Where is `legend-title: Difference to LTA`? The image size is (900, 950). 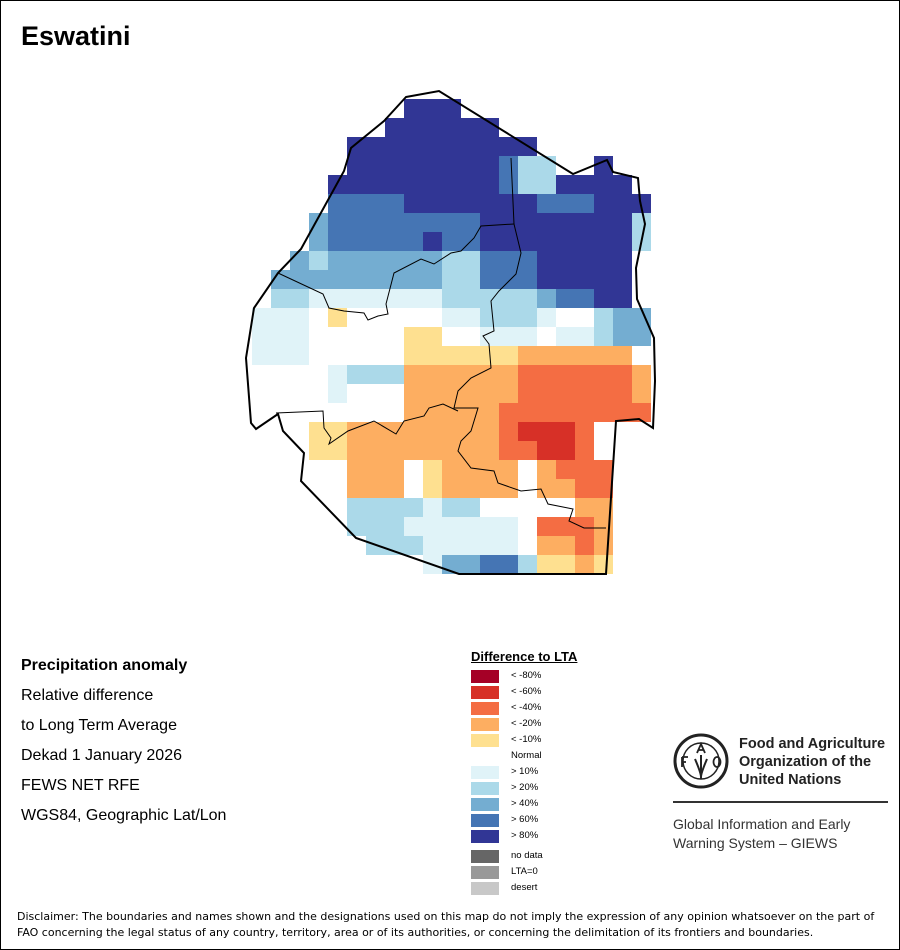 legend-title: Difference to LTA is located at coordinates (524, 656).